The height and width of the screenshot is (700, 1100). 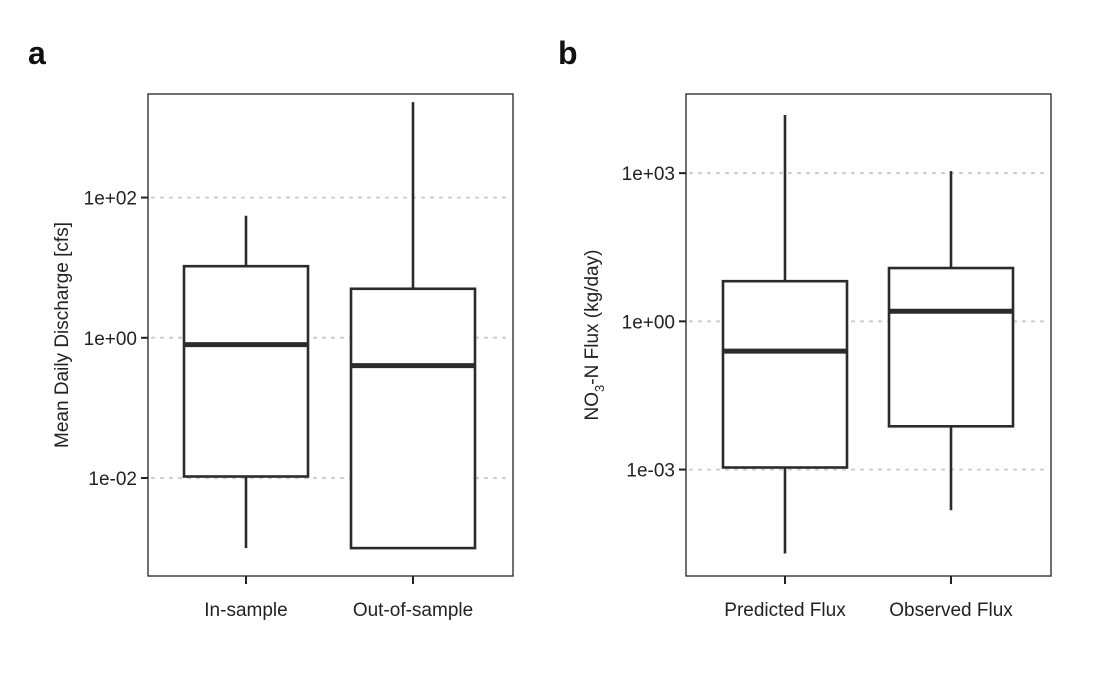 I want to click on panel-b-x-axis: Predicted Flux Observed Flux, so click(x=868, y=598).